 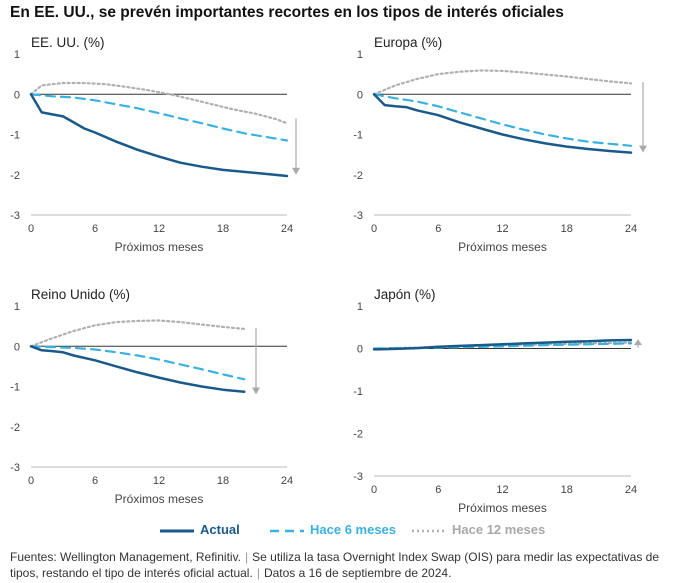 I want to click on legend-hace6: Hace 6 meses, so click(x=333, y=529).